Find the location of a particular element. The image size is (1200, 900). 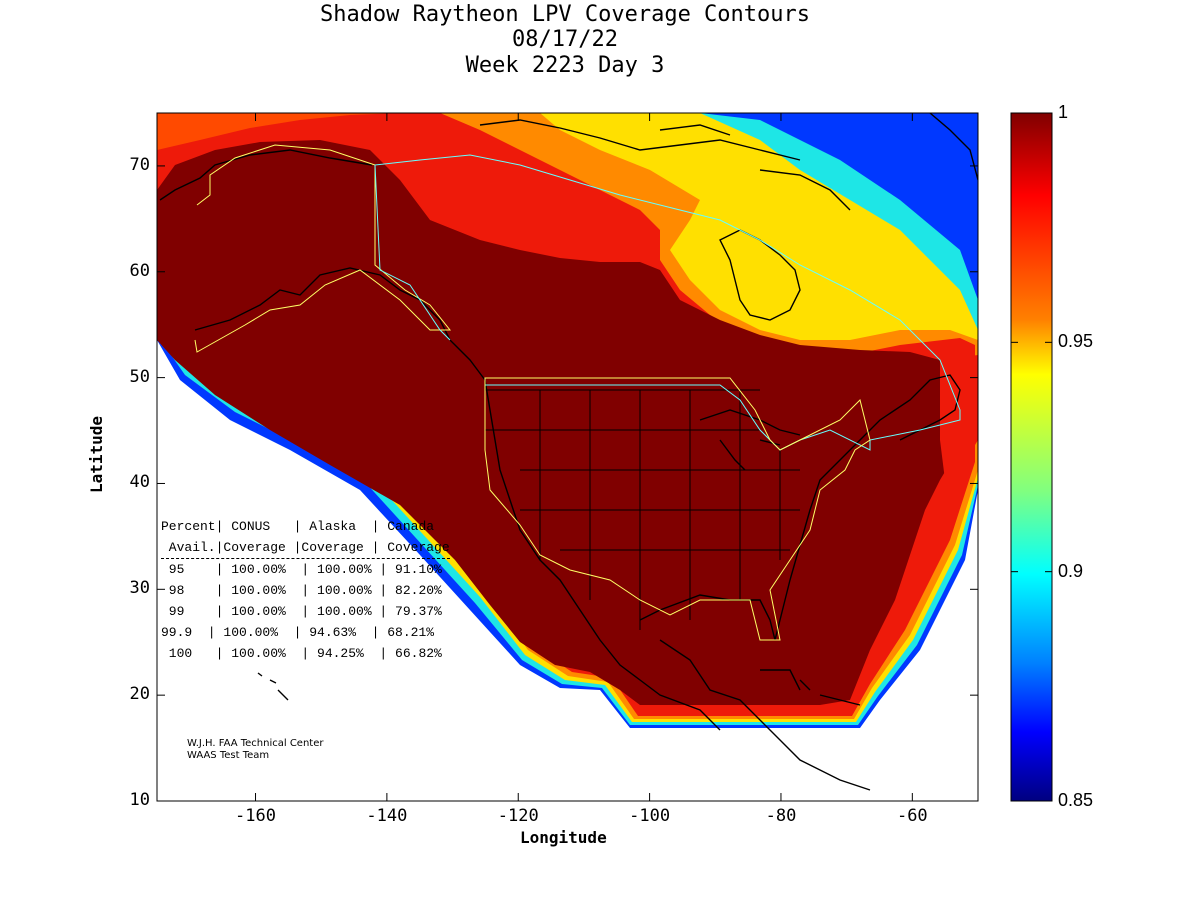

title-line-2: 08/17/22 is located at coordinates (565, 39).